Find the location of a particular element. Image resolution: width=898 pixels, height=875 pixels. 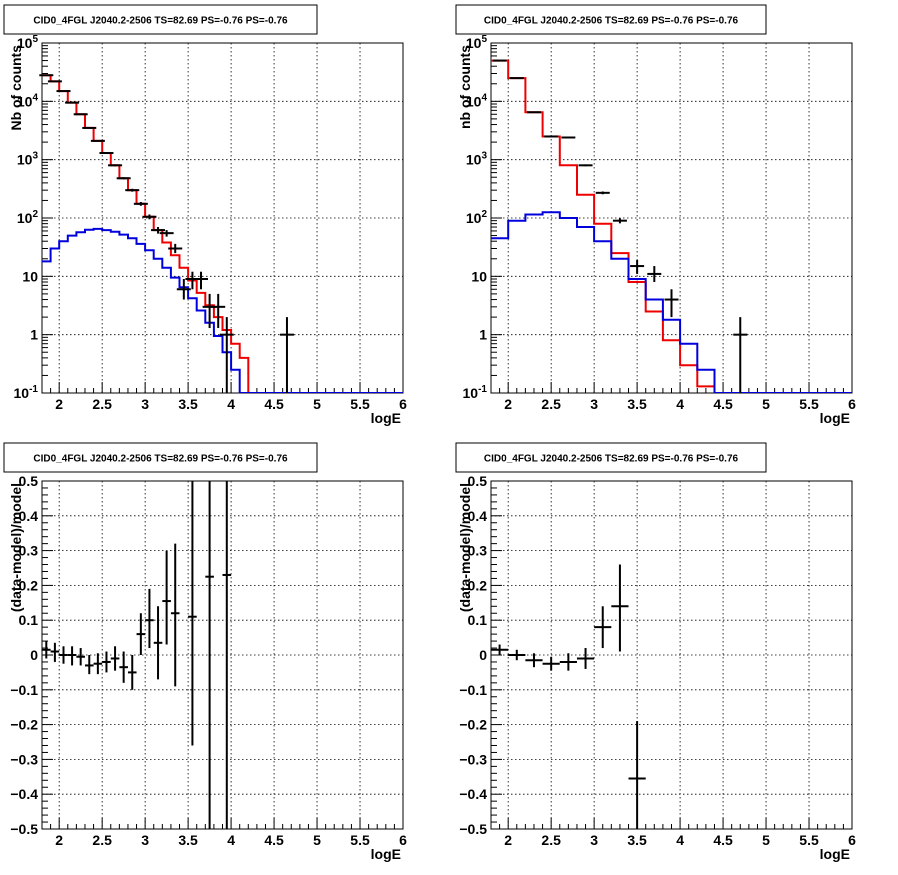

y-tick-label: 10⁵ is located at coordinates (28, 42).